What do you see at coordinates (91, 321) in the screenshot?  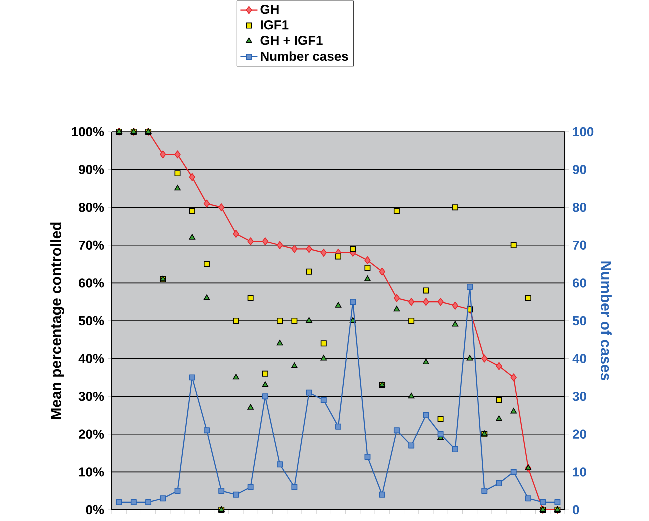 I see `y-tick-label: 50%` at bounding box center [91, 321].